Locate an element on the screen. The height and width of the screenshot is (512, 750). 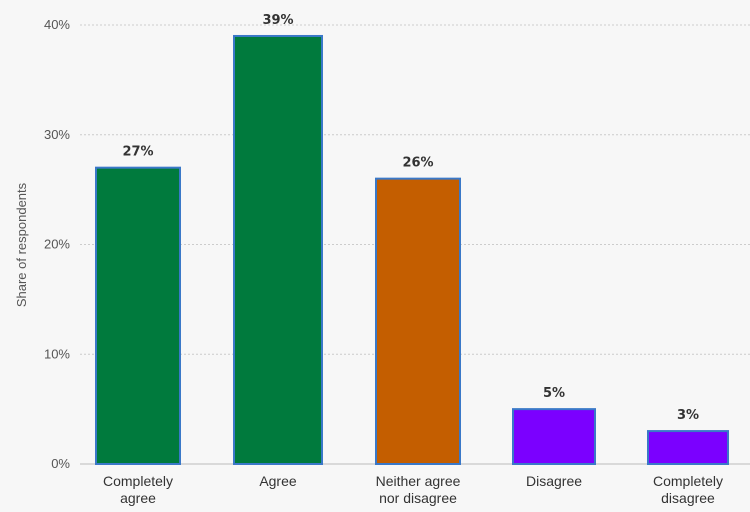
data-label: 39% is located at coordinates (277, 20).